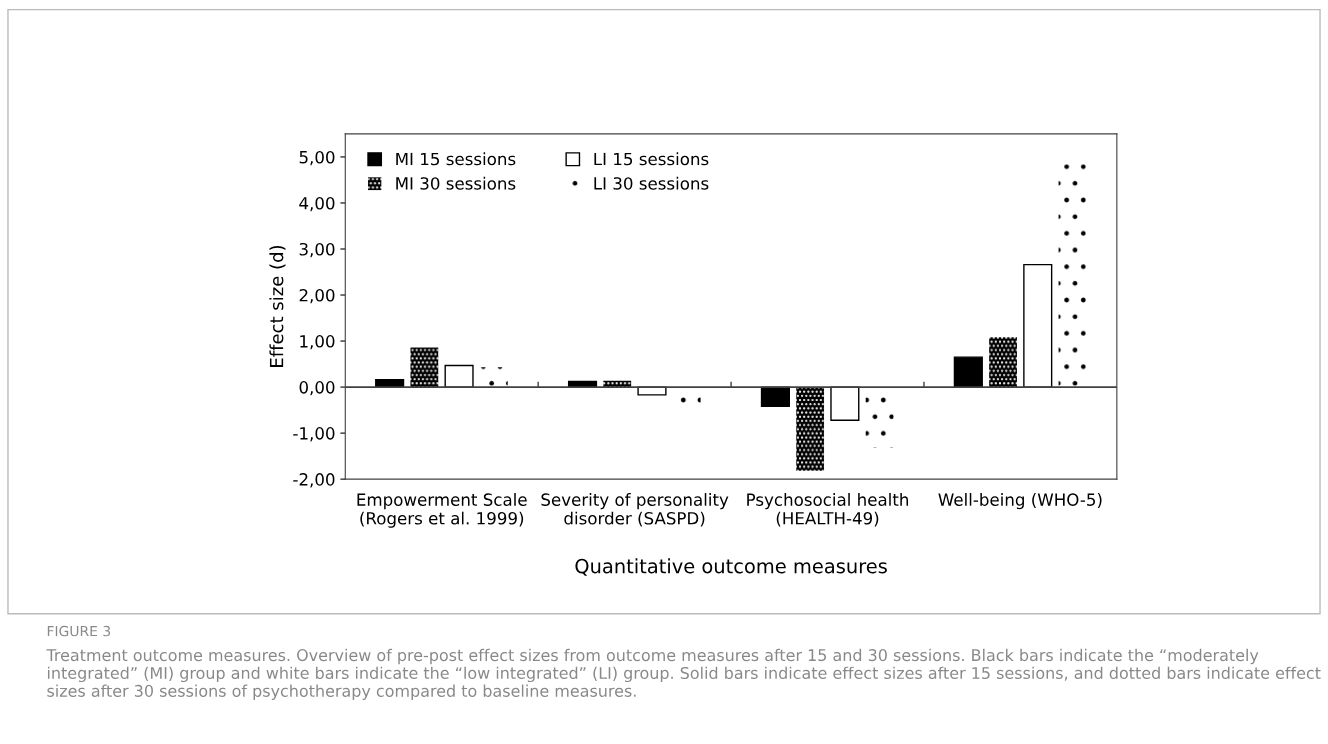 This screenshot has width=1328, height=744. I want to click on x-tick-label: Well-being (WHO-5), so click(1020, 501).